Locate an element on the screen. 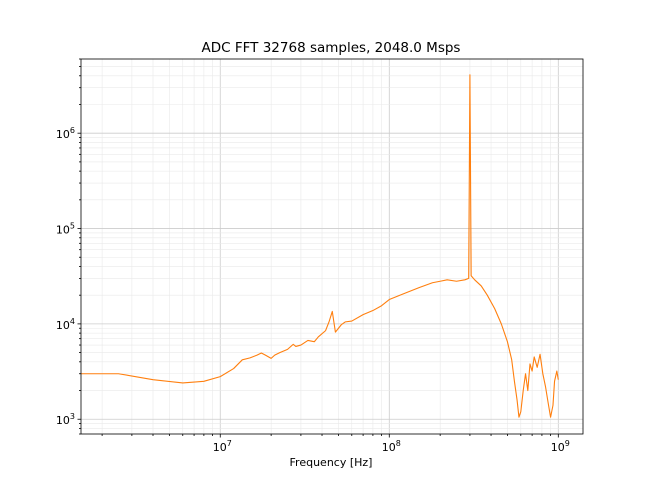 The image size is (648, 486). y-tick-label: 10³ is located at coordinates (65, 419).